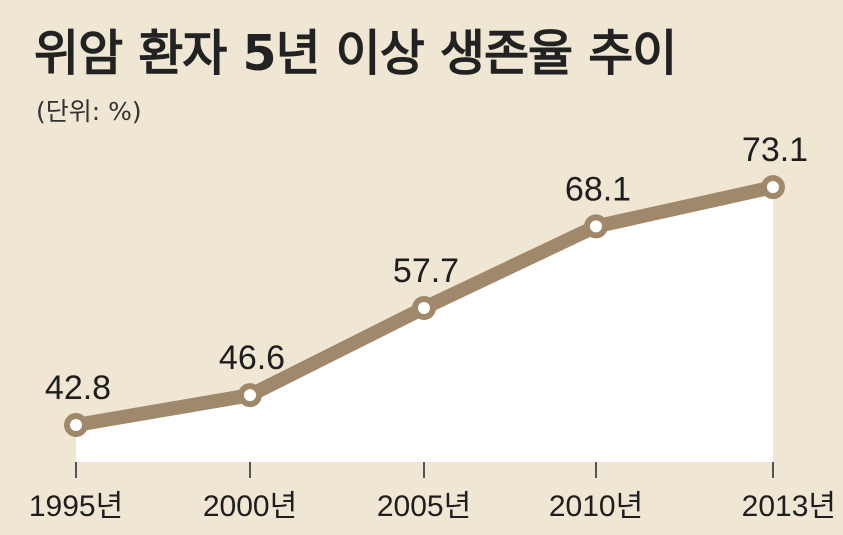 The width and height of the screenshot is (843, 535). I want to click on data-point-2013년, so click(773, 187).